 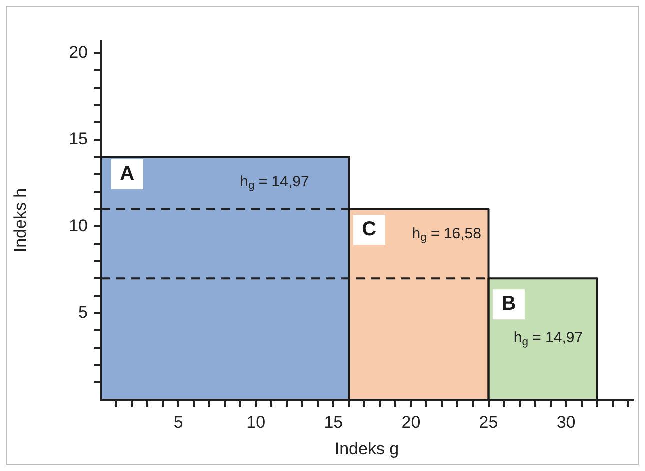 What do you see at coordinates (369, 229) in the screenshot?
I see `annotation: C` at bounding box center [369, 229].